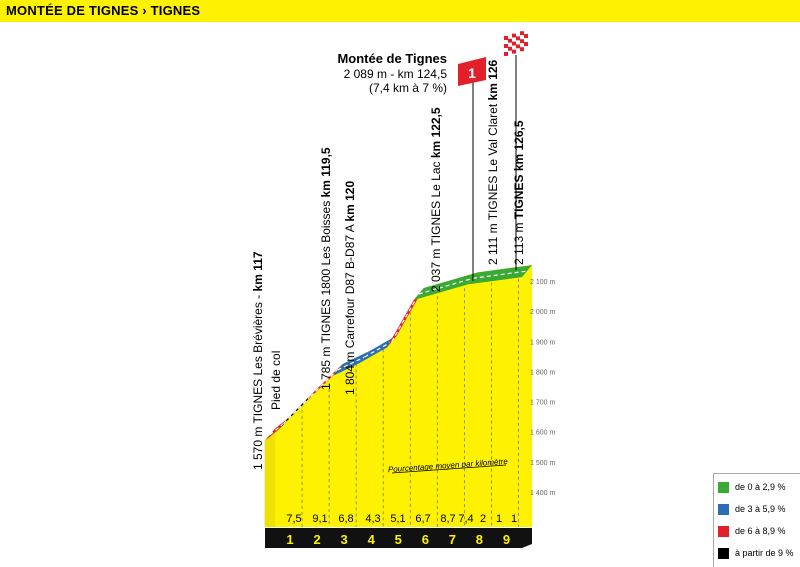  I want to click on waypoint-text: 1 570 m TIGNES Les Brévières -, so click(258, 380).